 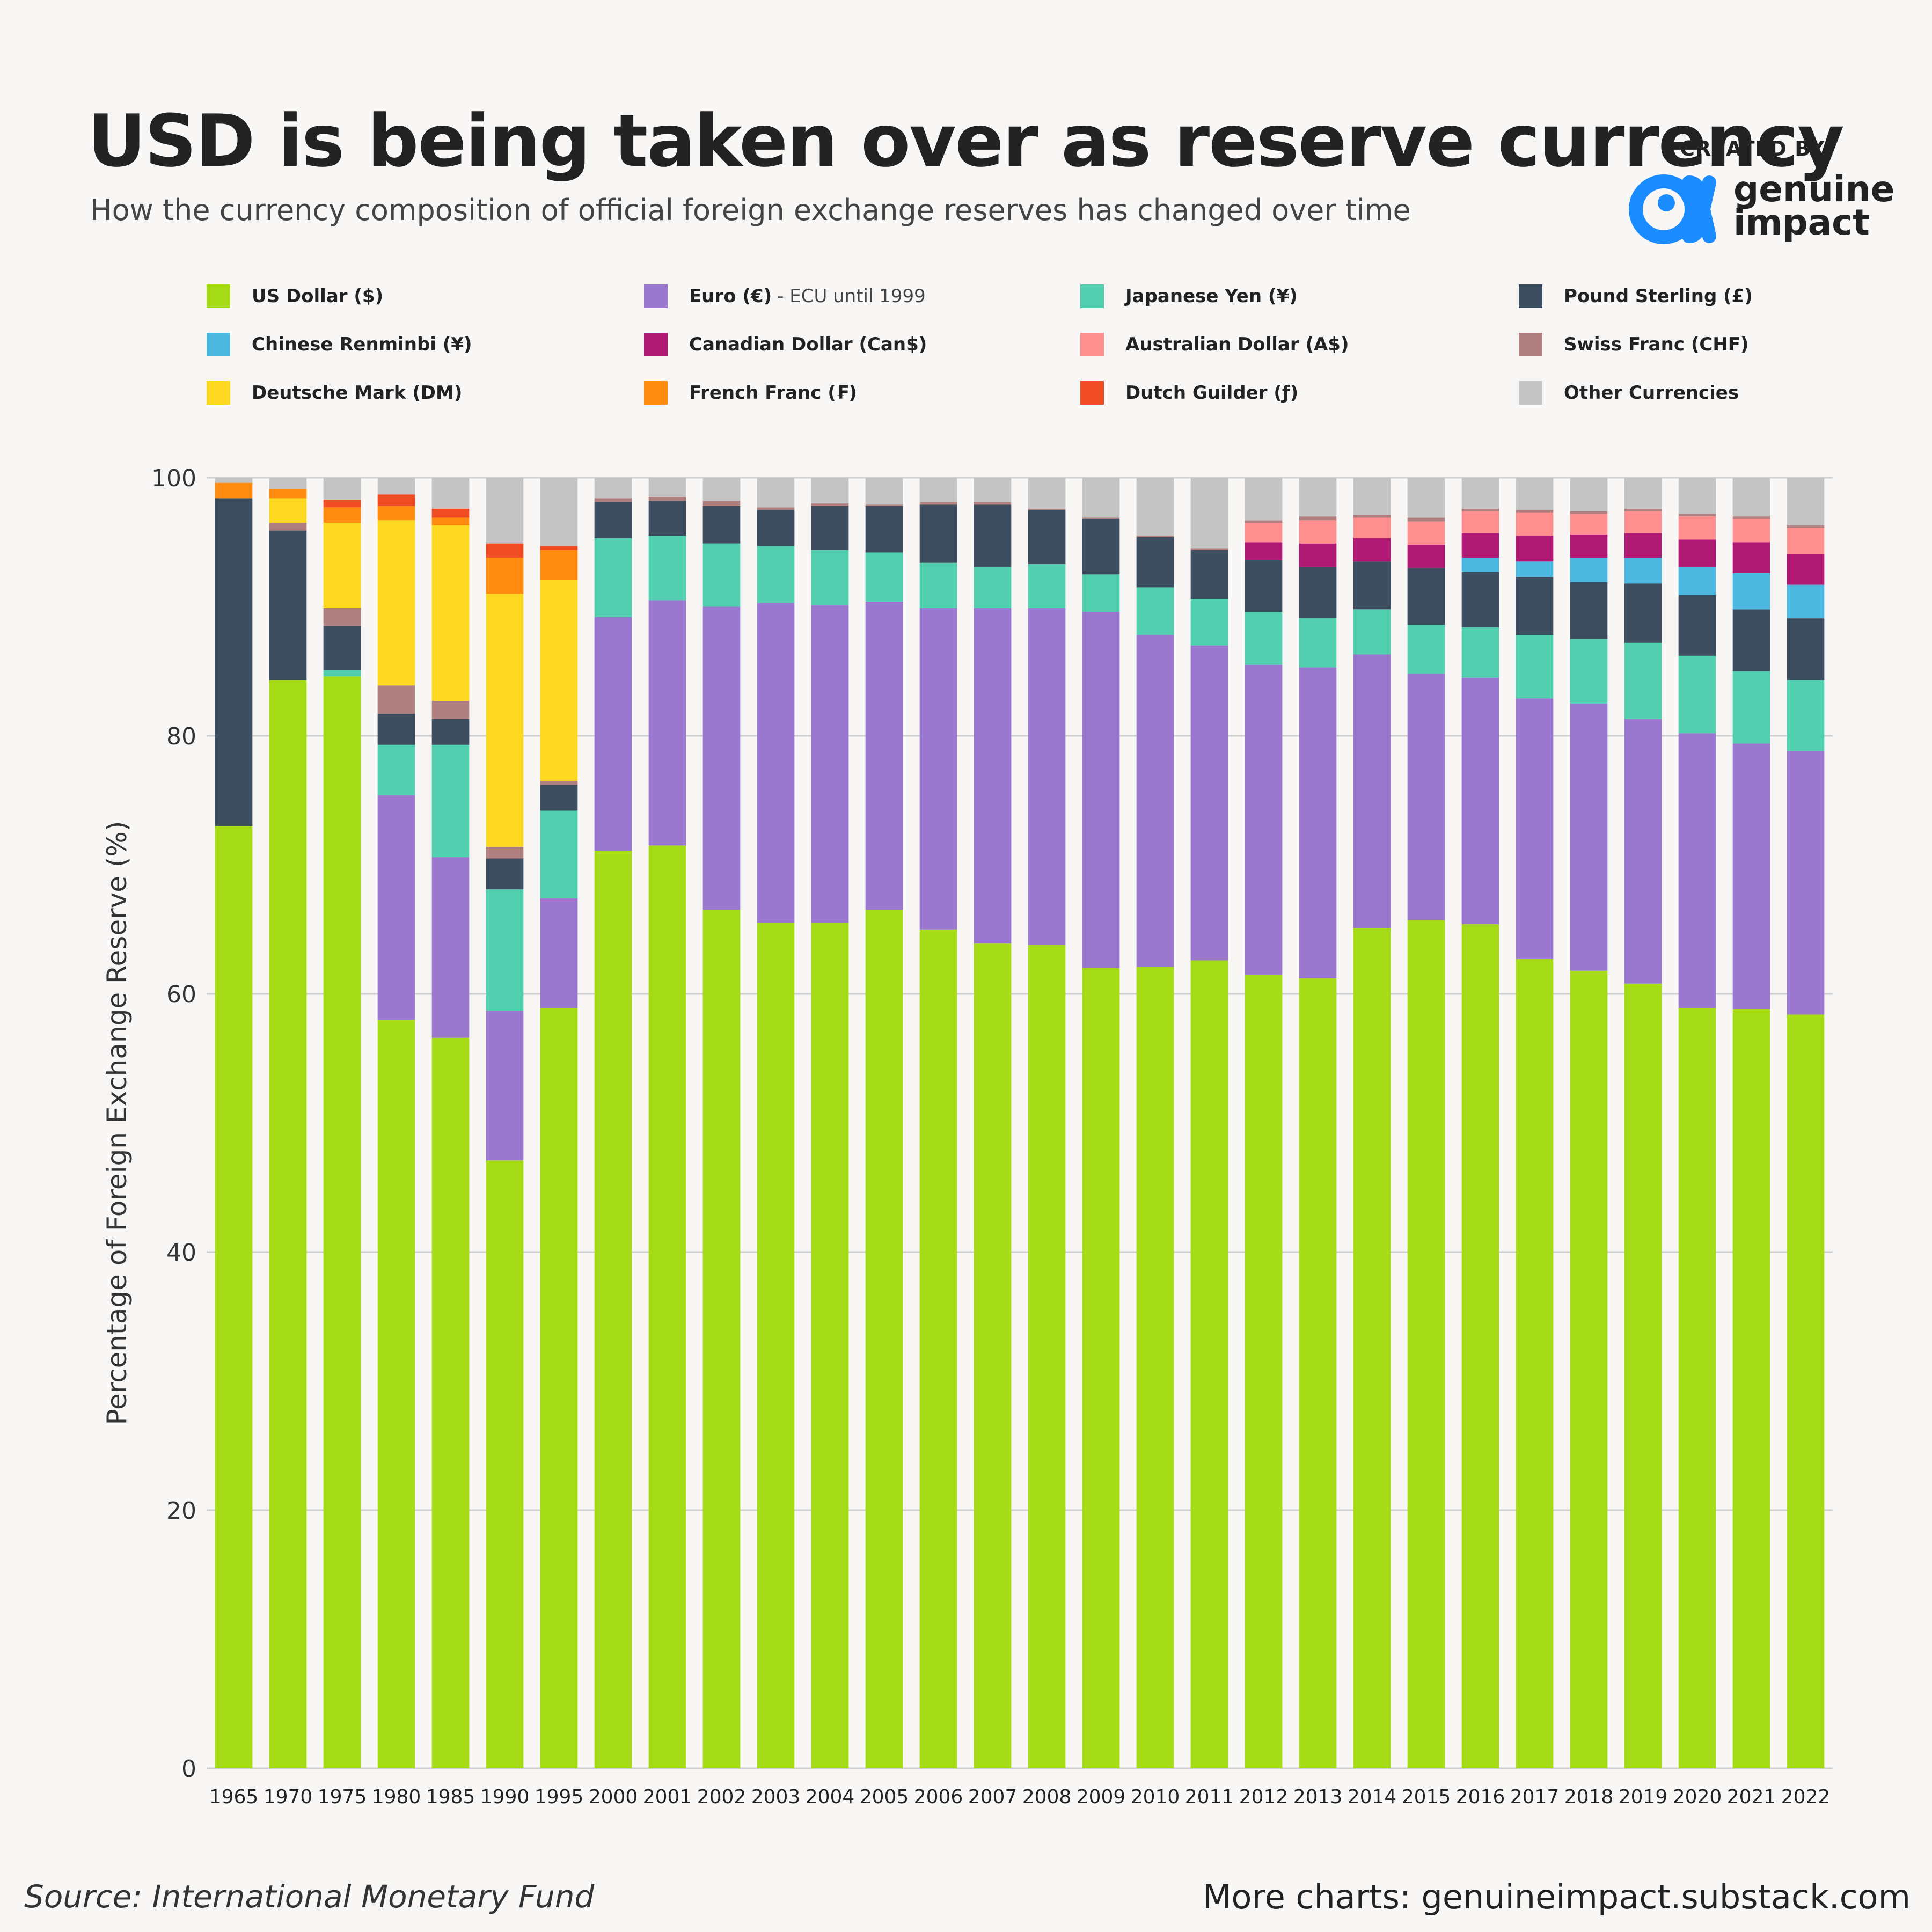 I want to click on legend-label: Chinese Renminbi (¥), so click(x=362, y=344).